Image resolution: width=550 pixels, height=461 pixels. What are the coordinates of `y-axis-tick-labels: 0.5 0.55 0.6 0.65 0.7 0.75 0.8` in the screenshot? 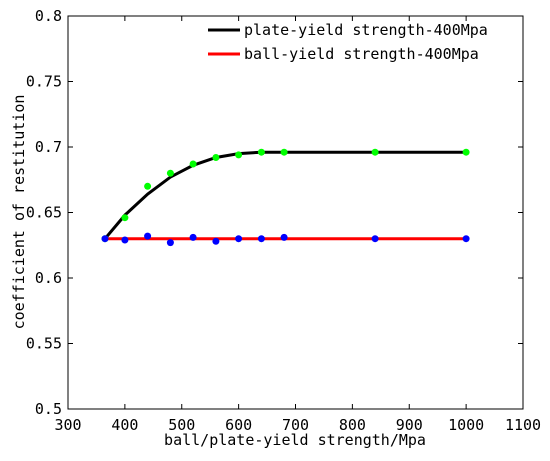 It's located at (44, 212).